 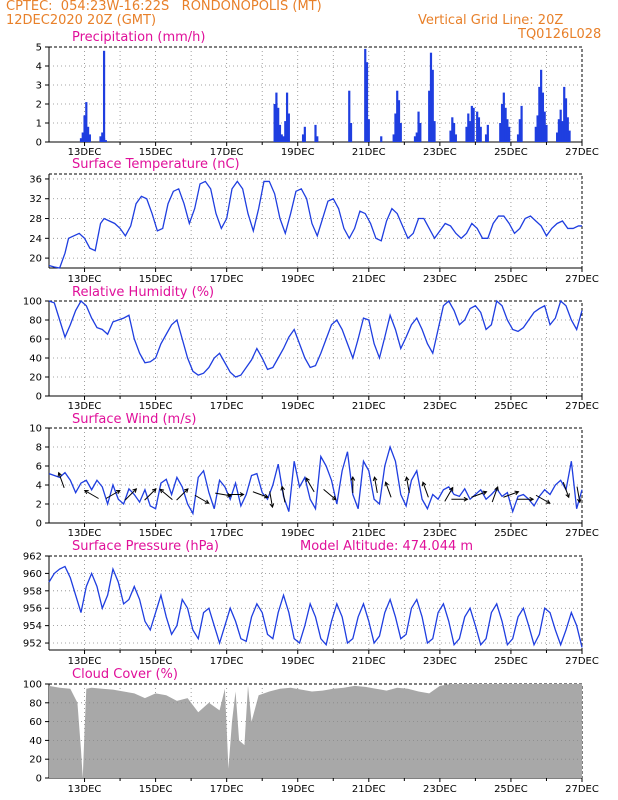 I want to click on x-tick-label: 13DEC, so click(x=85, y=279).